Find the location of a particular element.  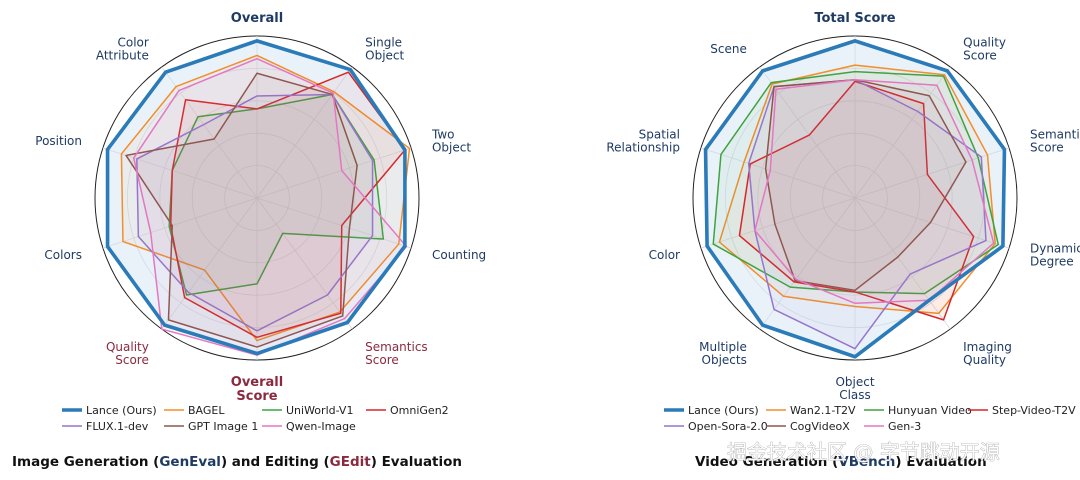

axis-label-semantic-score: SemanticScore is located at coordinates (1055, 141).